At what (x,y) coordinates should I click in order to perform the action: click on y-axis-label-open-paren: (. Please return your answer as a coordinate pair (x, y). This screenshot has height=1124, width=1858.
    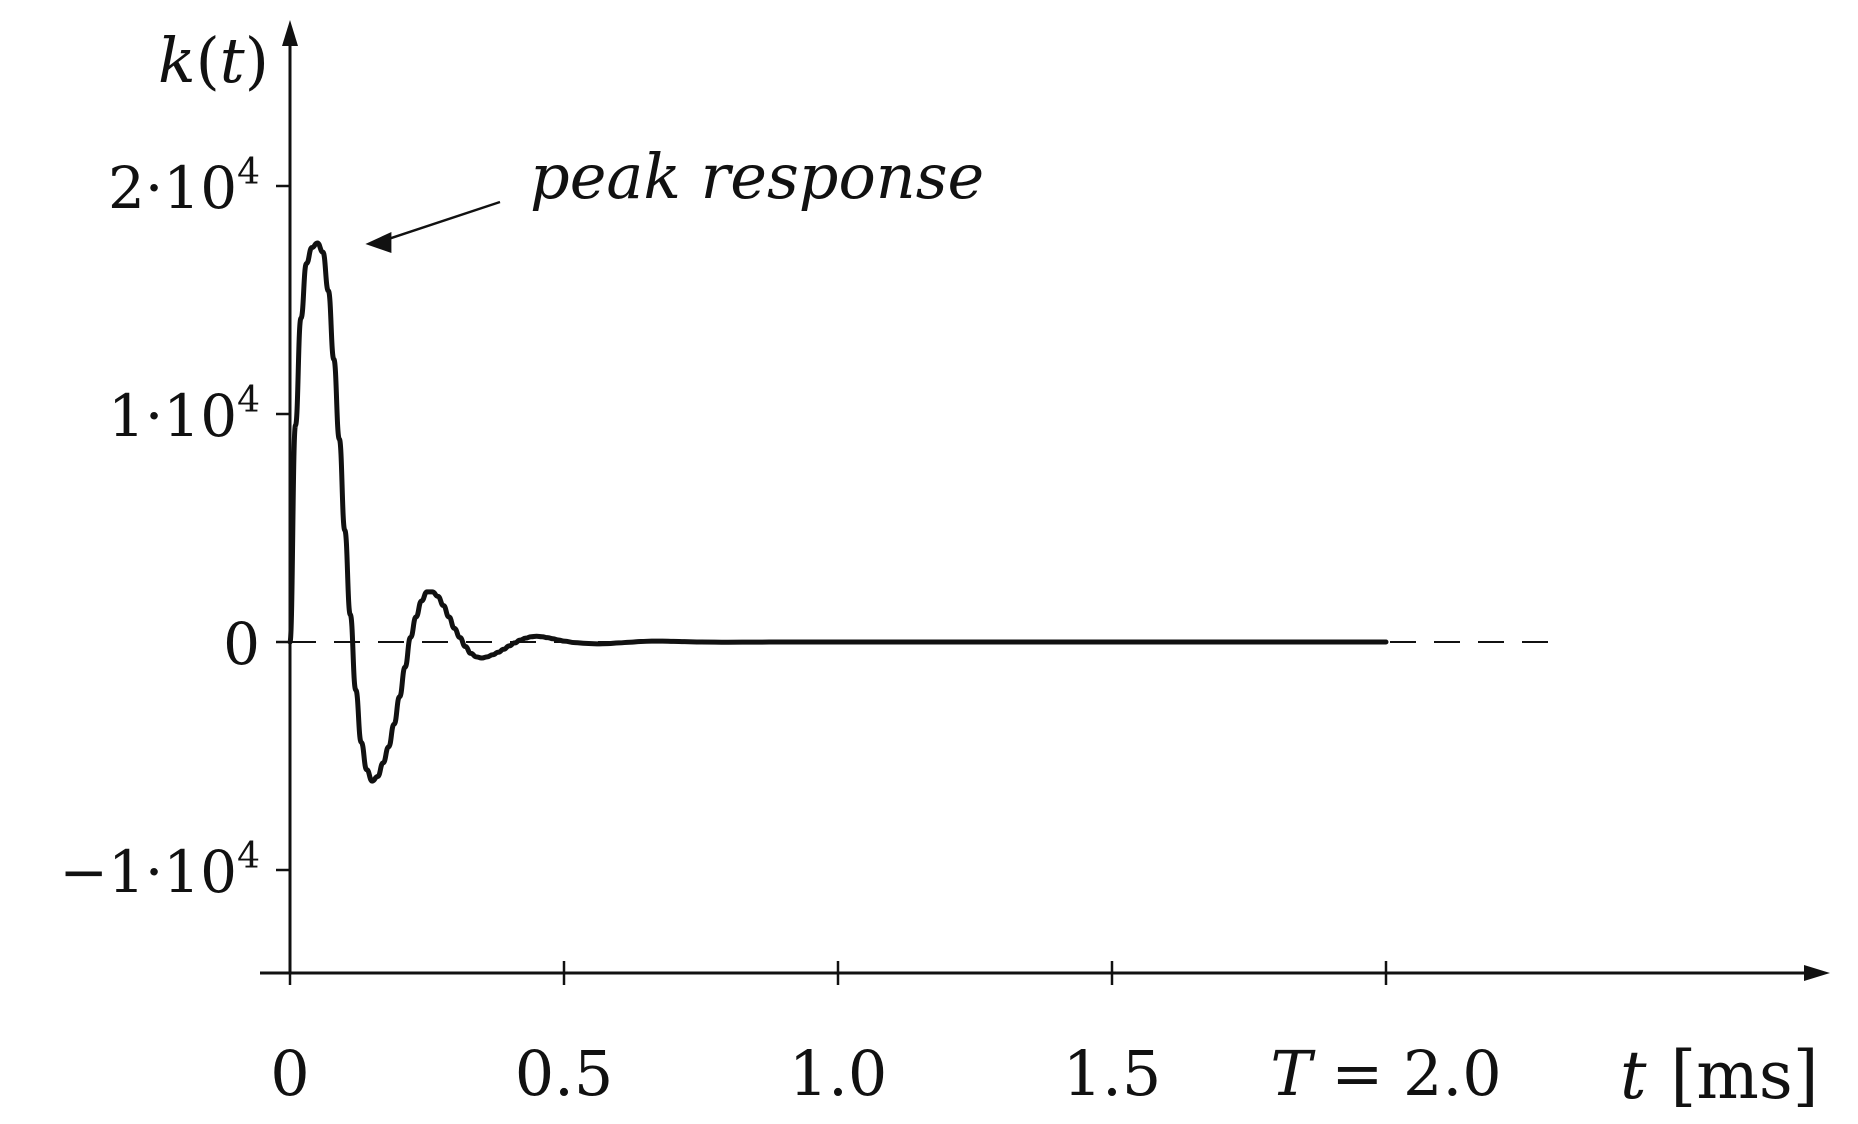
    Looking at the image, I should click on (208, 60).